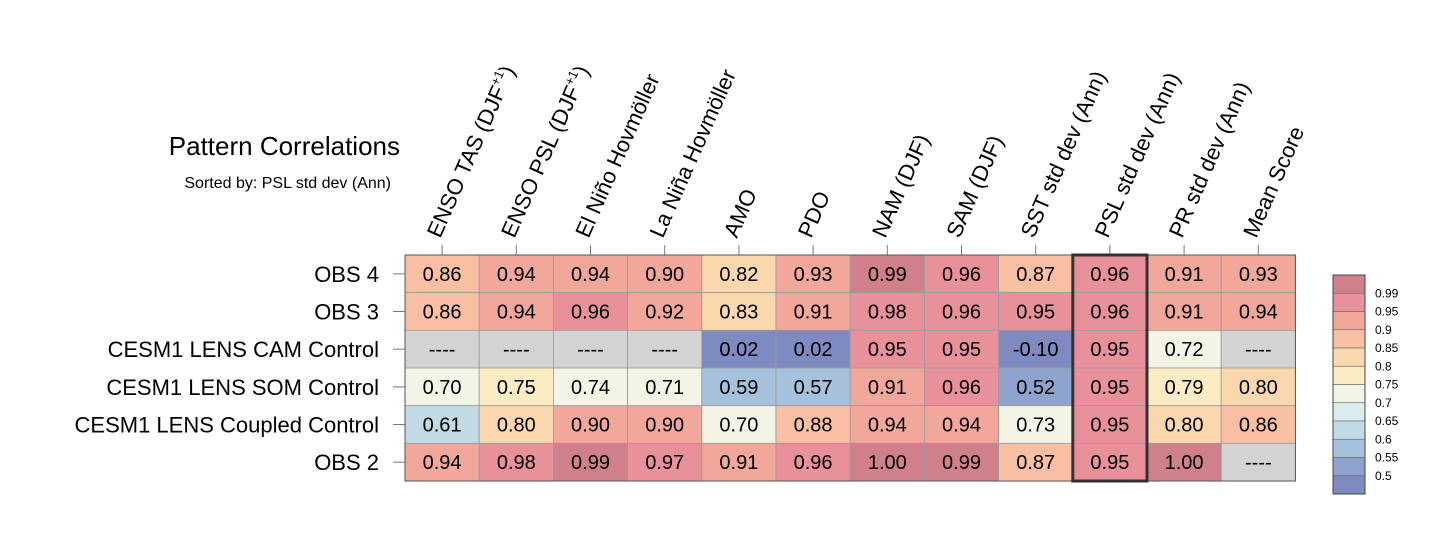 The image size is (1437, 539). Describe the element at coordinates (1387, 421) in the screenshot. I see `colorbar-label: 0.65` at that location.